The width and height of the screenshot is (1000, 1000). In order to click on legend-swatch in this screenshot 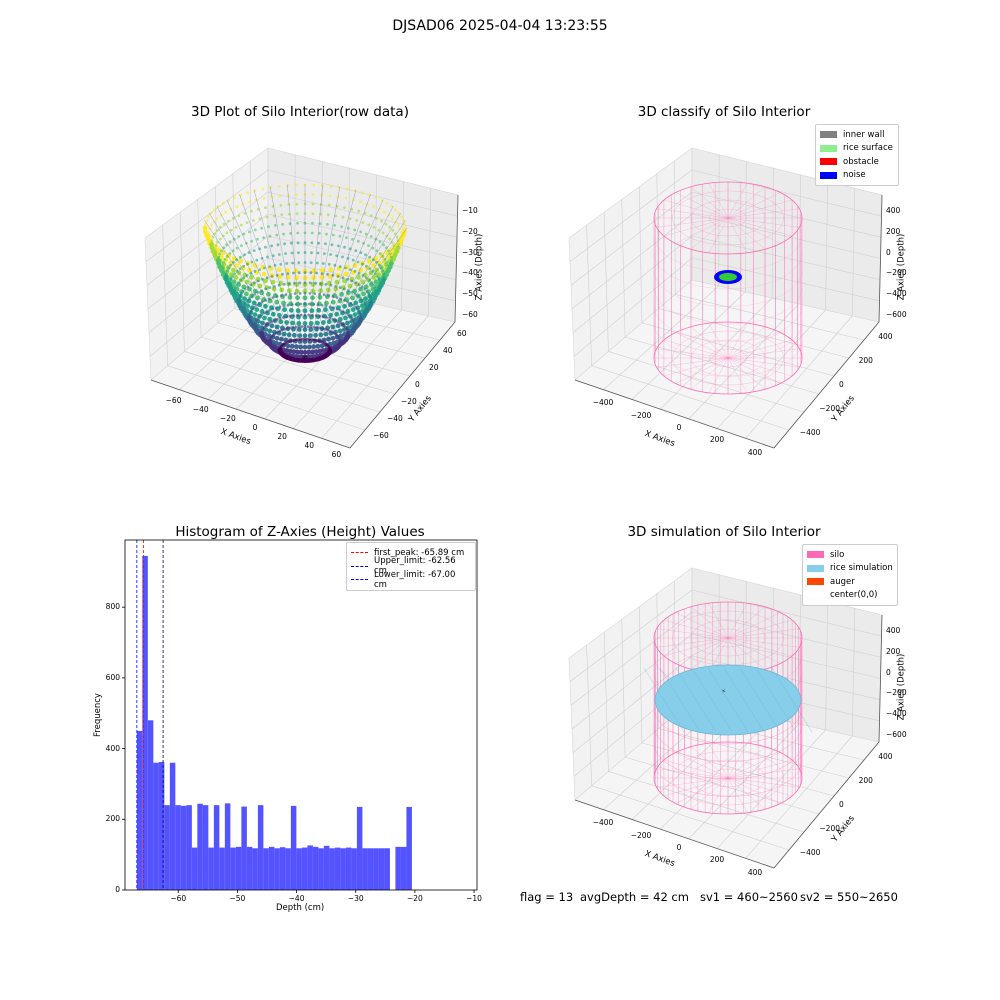, I will do `click(815, 555)`.